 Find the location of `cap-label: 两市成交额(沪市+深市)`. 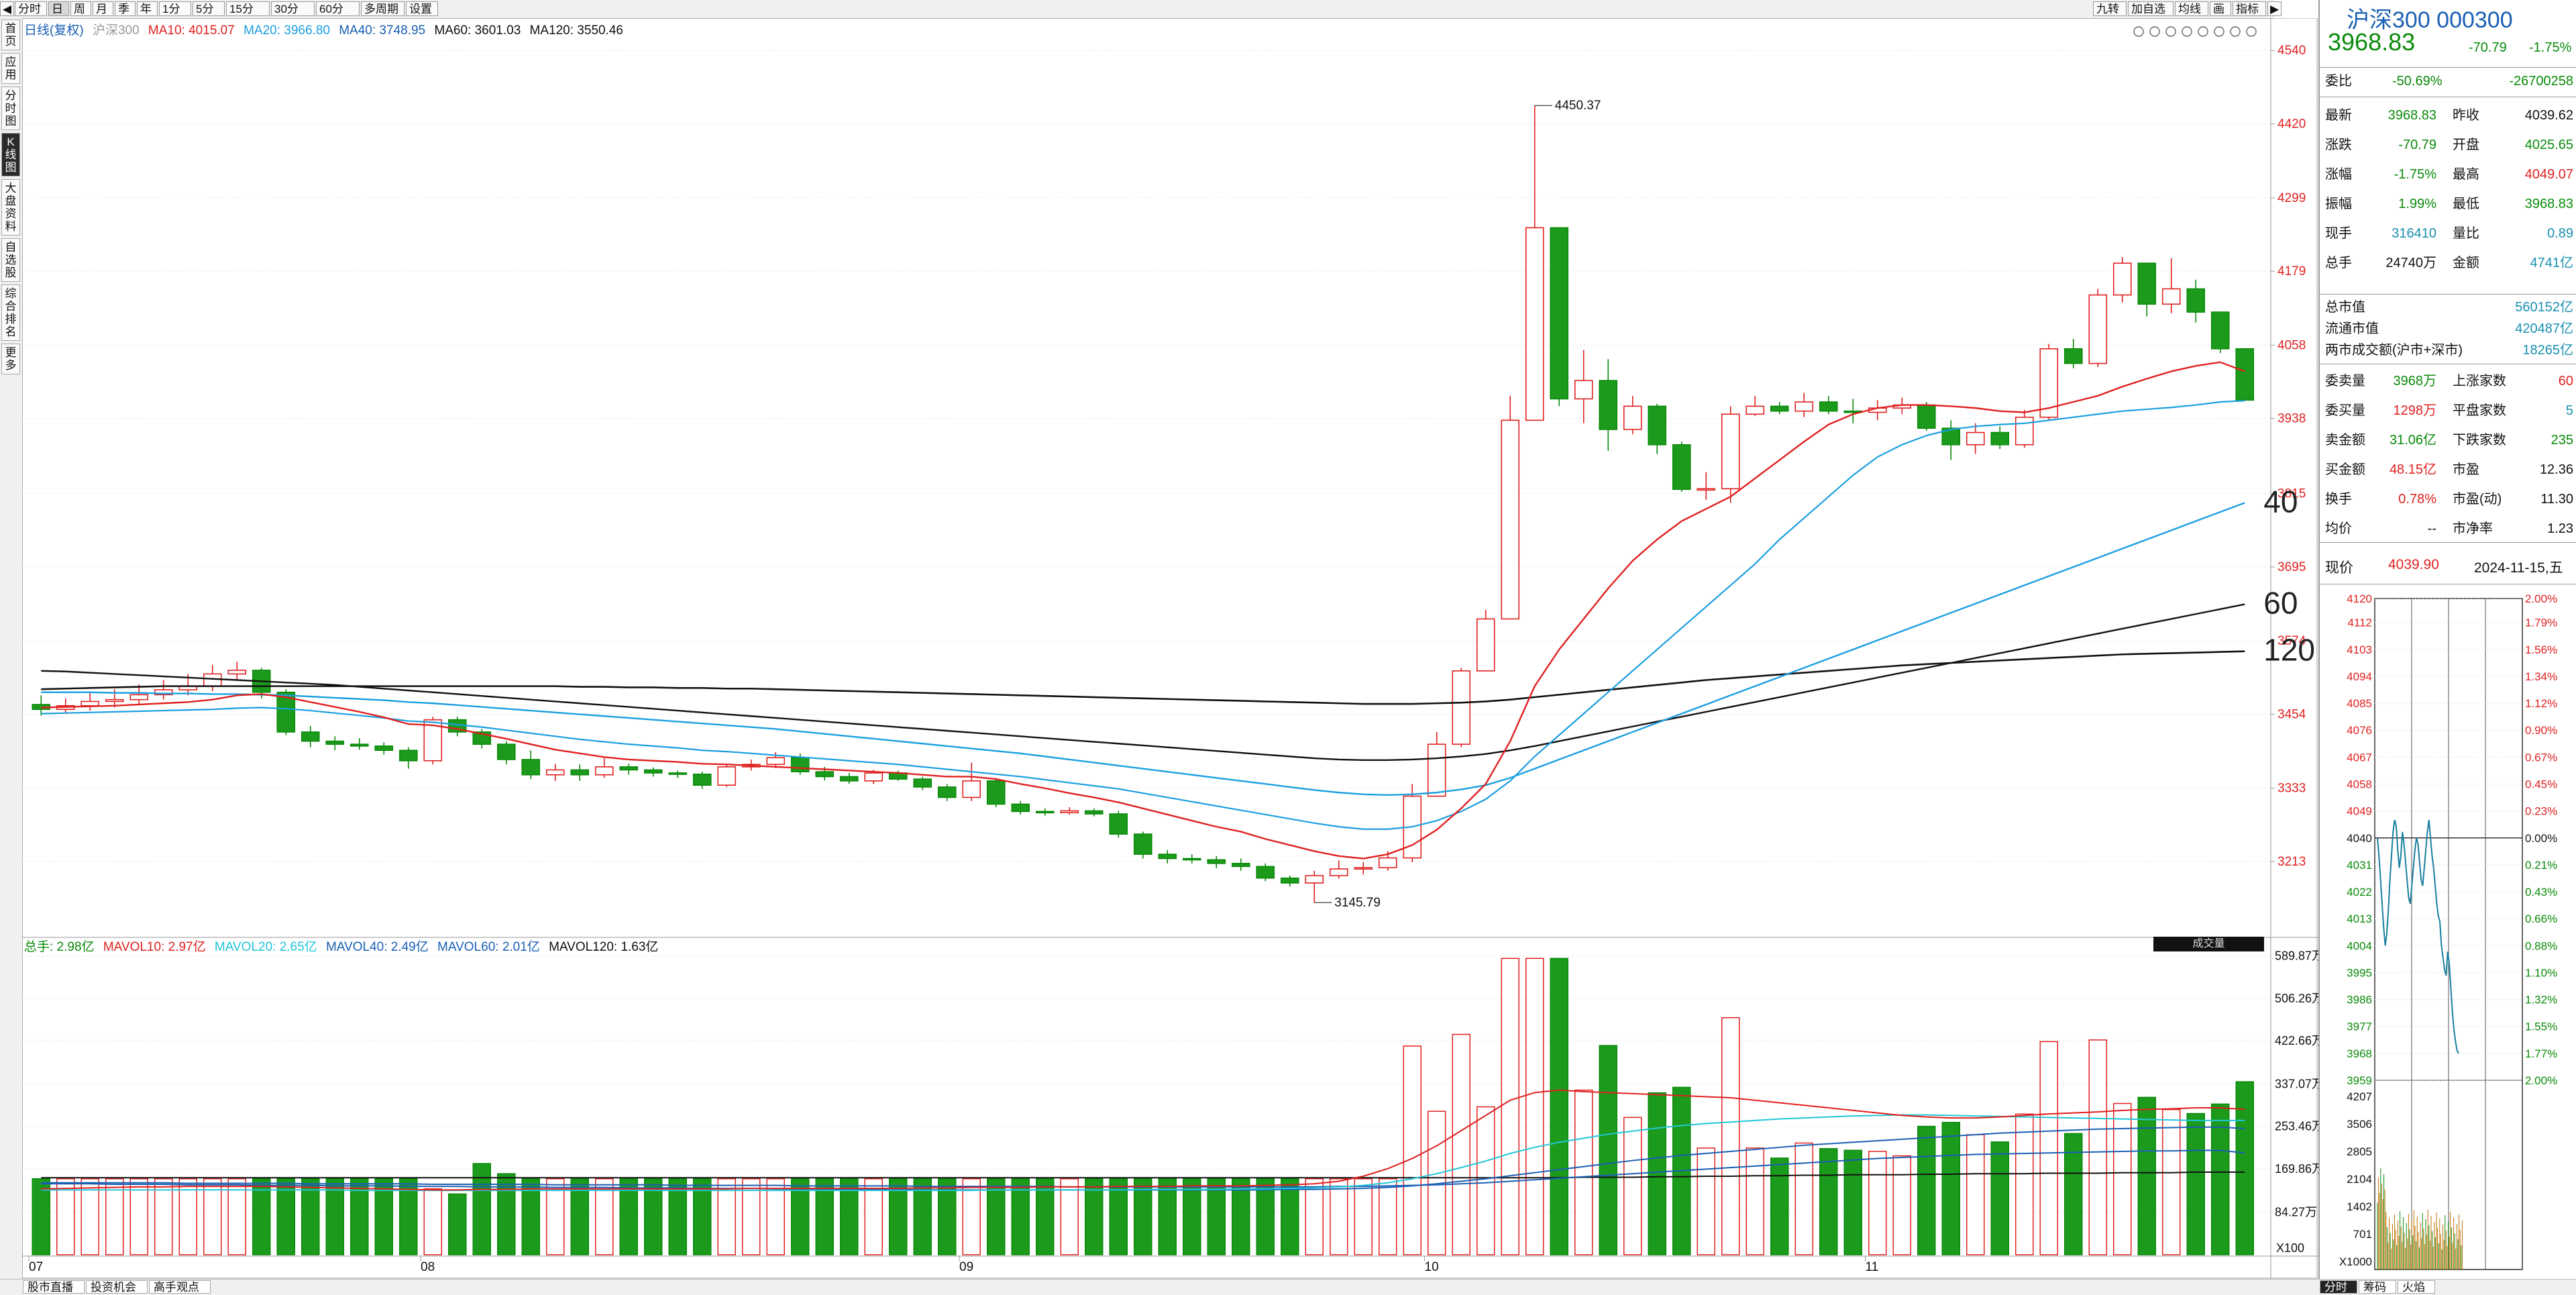

cap-label: 两市成交额(沪市+深市) is located at coordinates (2394, 351).